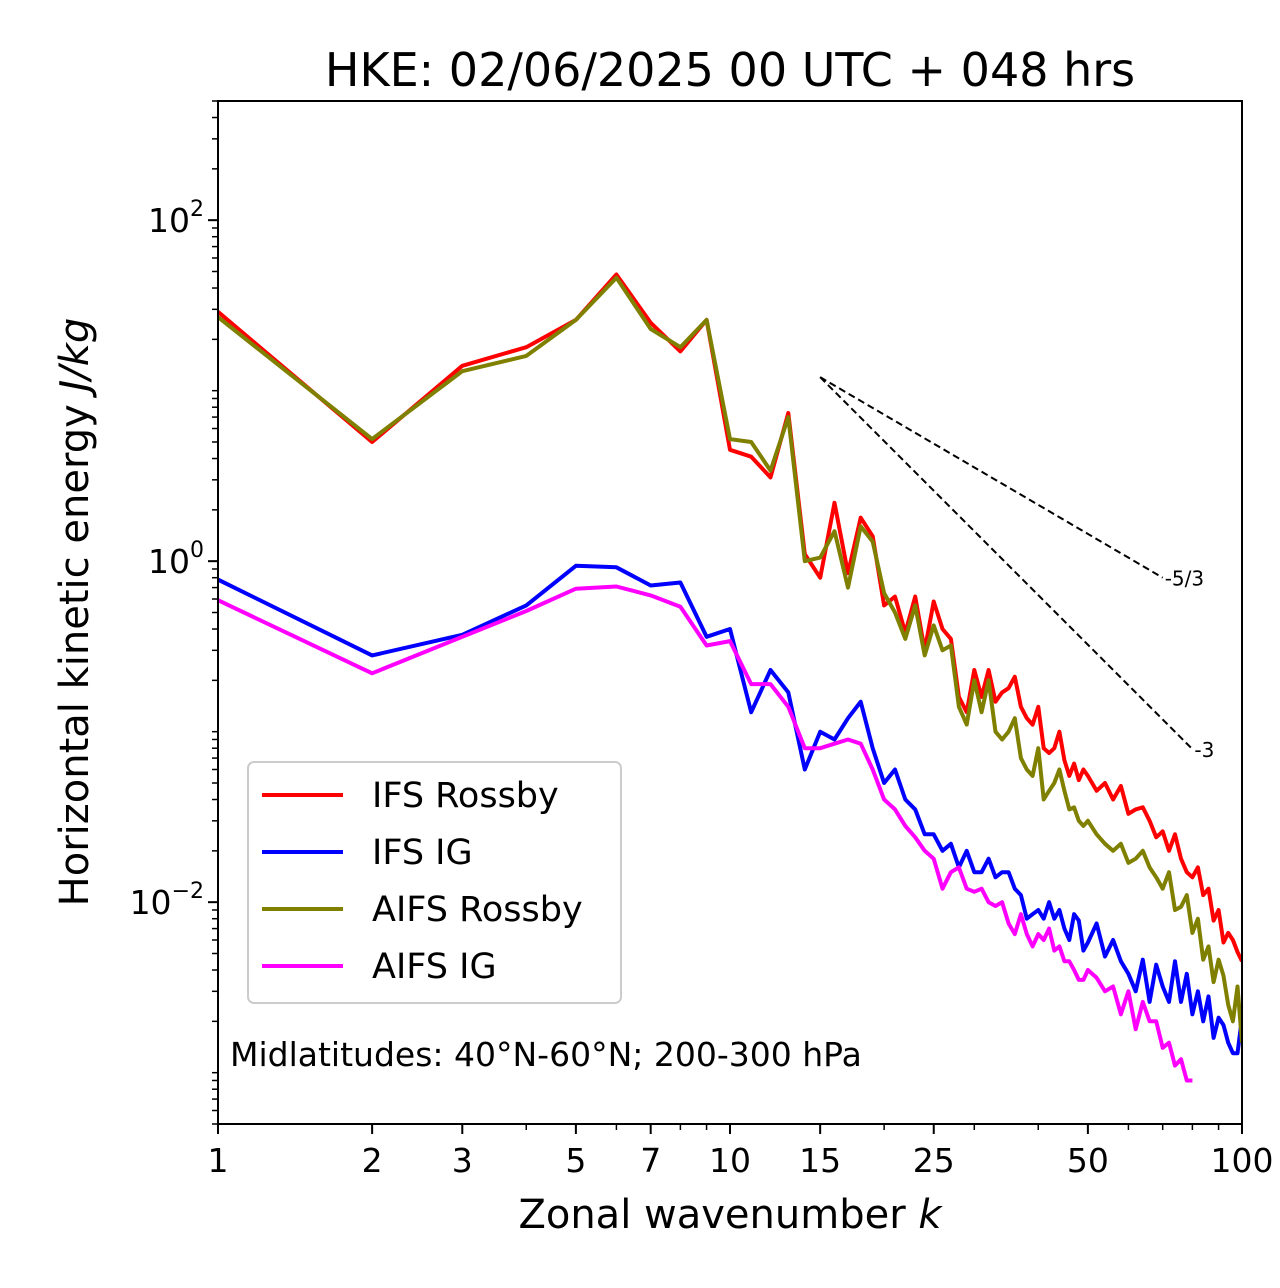 The image size is (1280, 1288). What do you see at coordinates (422, 853) in the screenshot?
I see `legend-label-ifs-ig: IFS IG` at bounding box center [422, 853].